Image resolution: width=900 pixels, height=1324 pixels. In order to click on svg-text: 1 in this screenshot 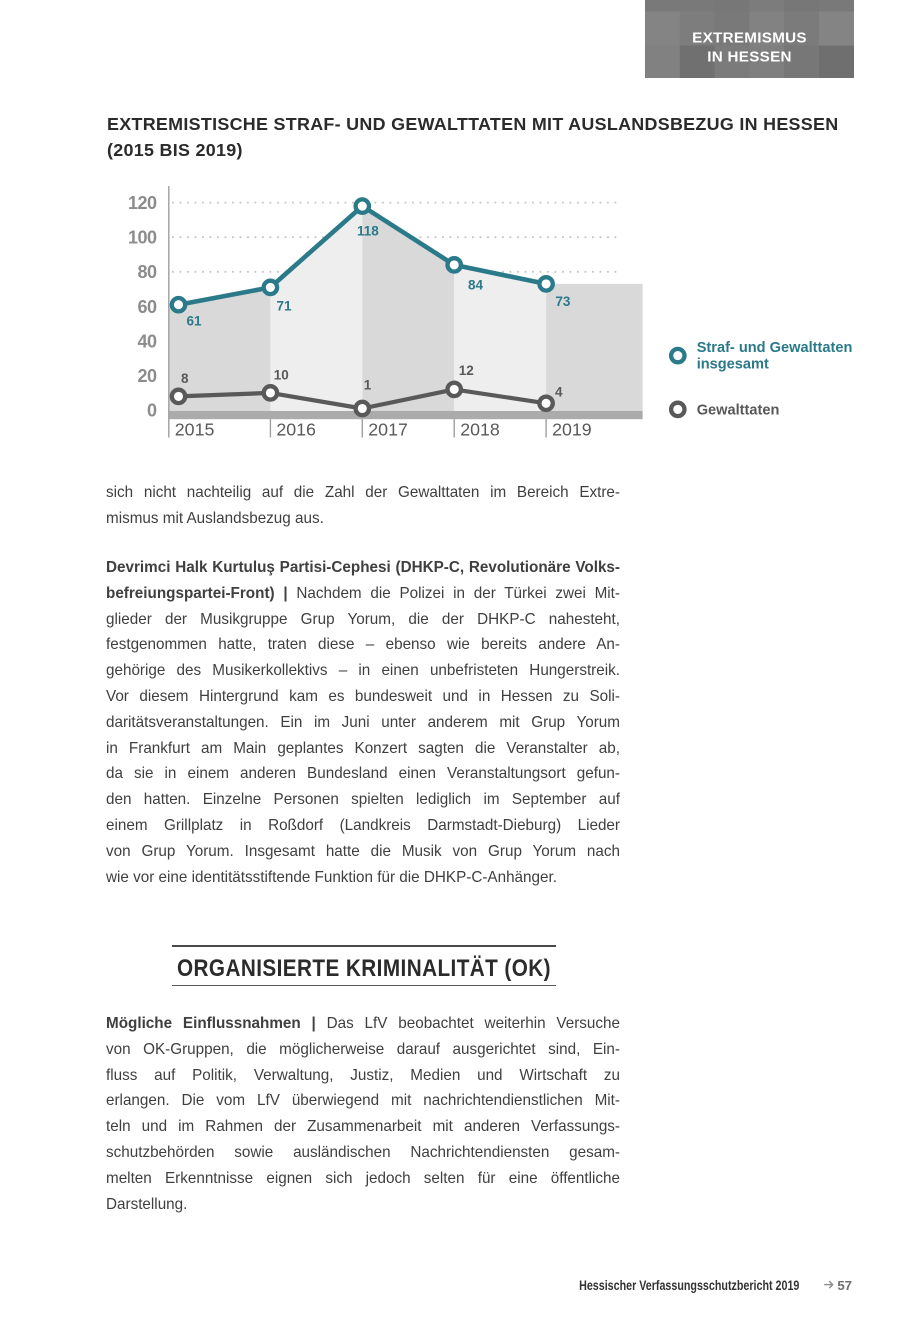, I will do `click(368, 385)`.